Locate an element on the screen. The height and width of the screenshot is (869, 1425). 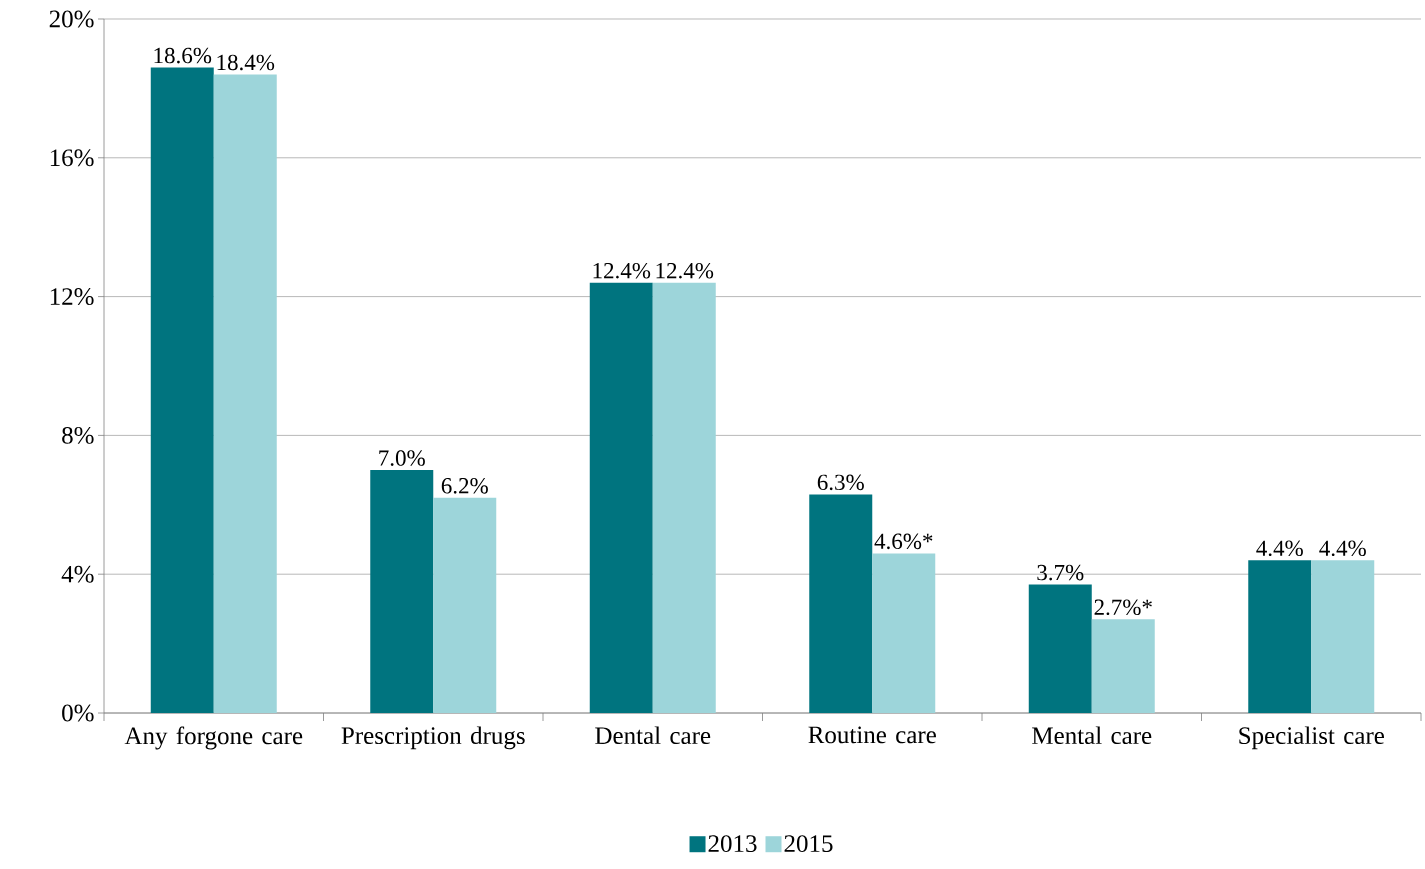
y-tick-label: 16% is located at coordinates (72, 158).